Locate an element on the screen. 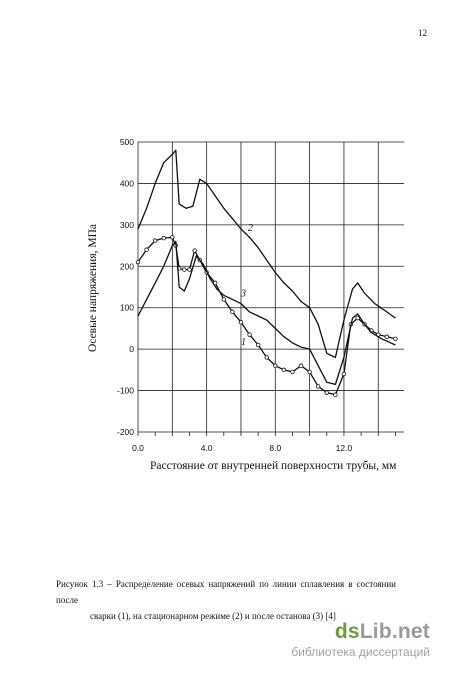 This screenshot has width=450, height=677. x-tick-label: 4.0 is located at coordinates (207, 448).